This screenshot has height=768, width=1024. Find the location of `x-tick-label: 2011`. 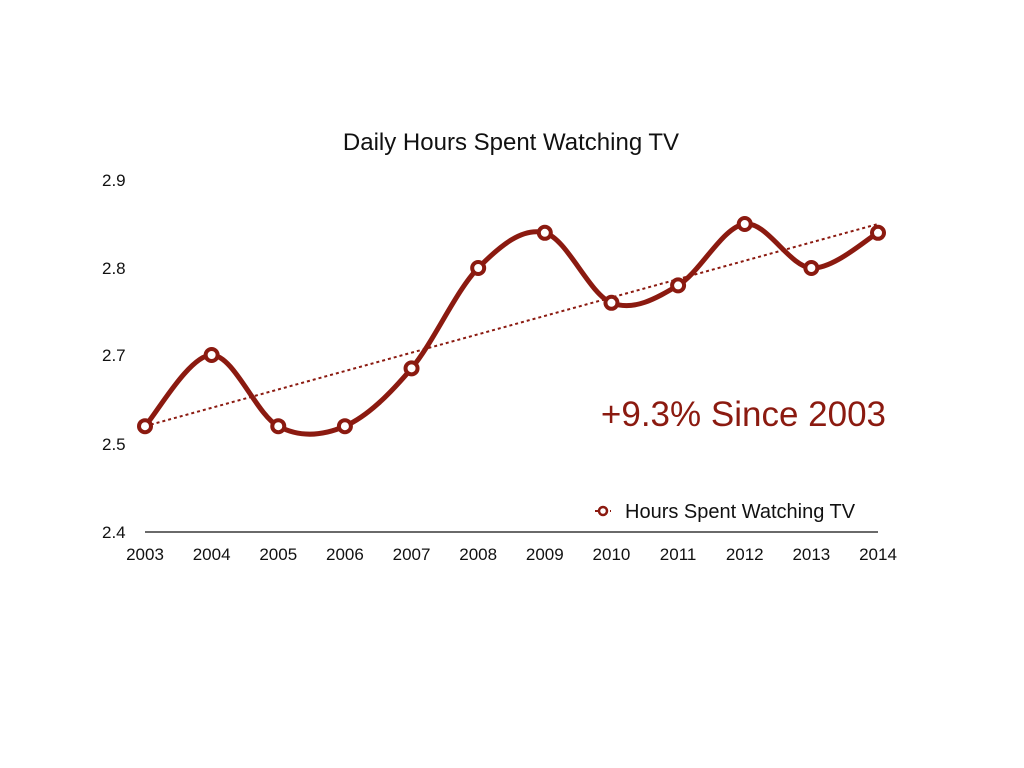

x-tick-label: 2011 is located at coordinates (678, 554).